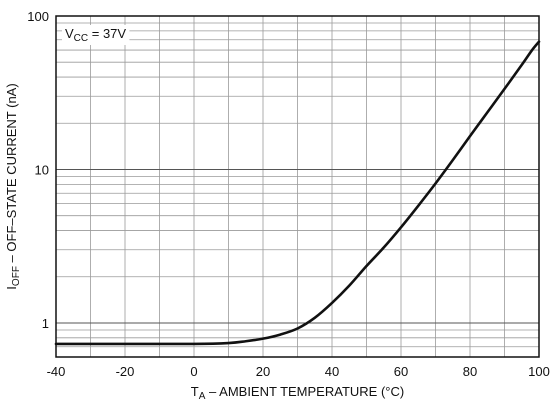 The height and width of the screenshot is (407, 551). Describe the element at coordinates (125, 371) in the screenshot. I see `x-tick-label: -20` at that location.